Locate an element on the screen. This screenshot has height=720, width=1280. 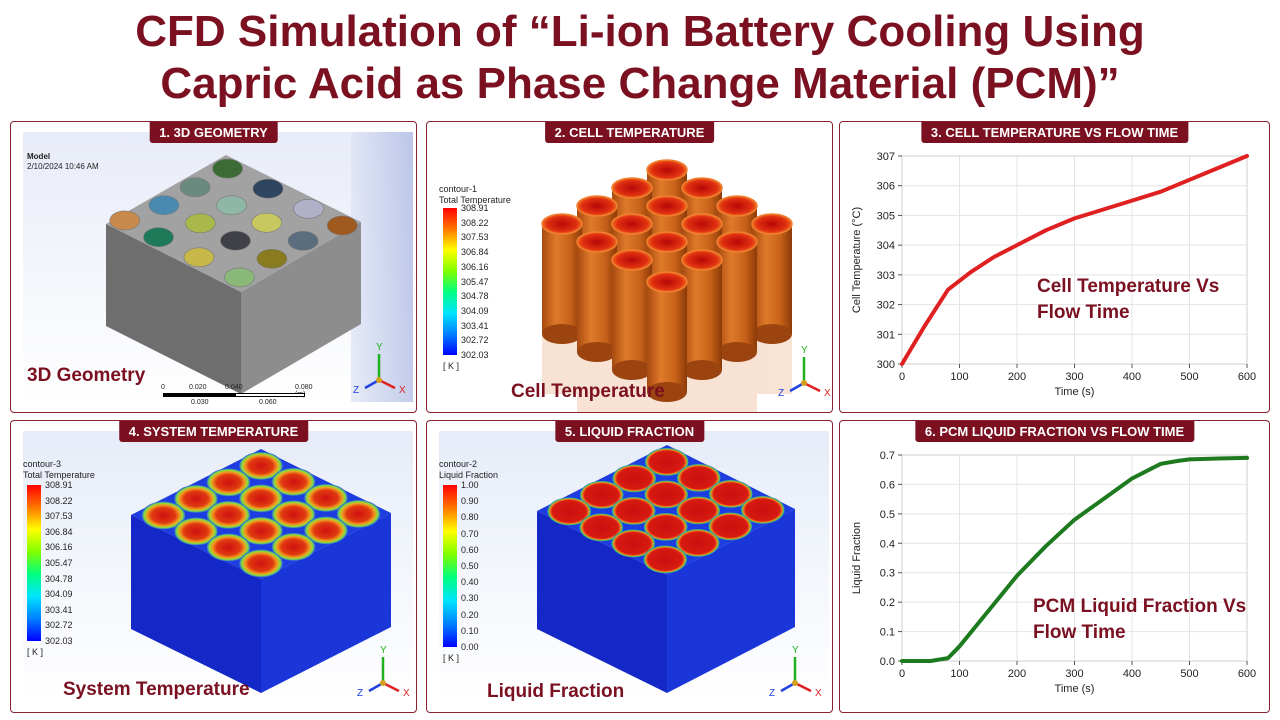
y-tick-label: 0.3 is located at coordinates (887, 574).